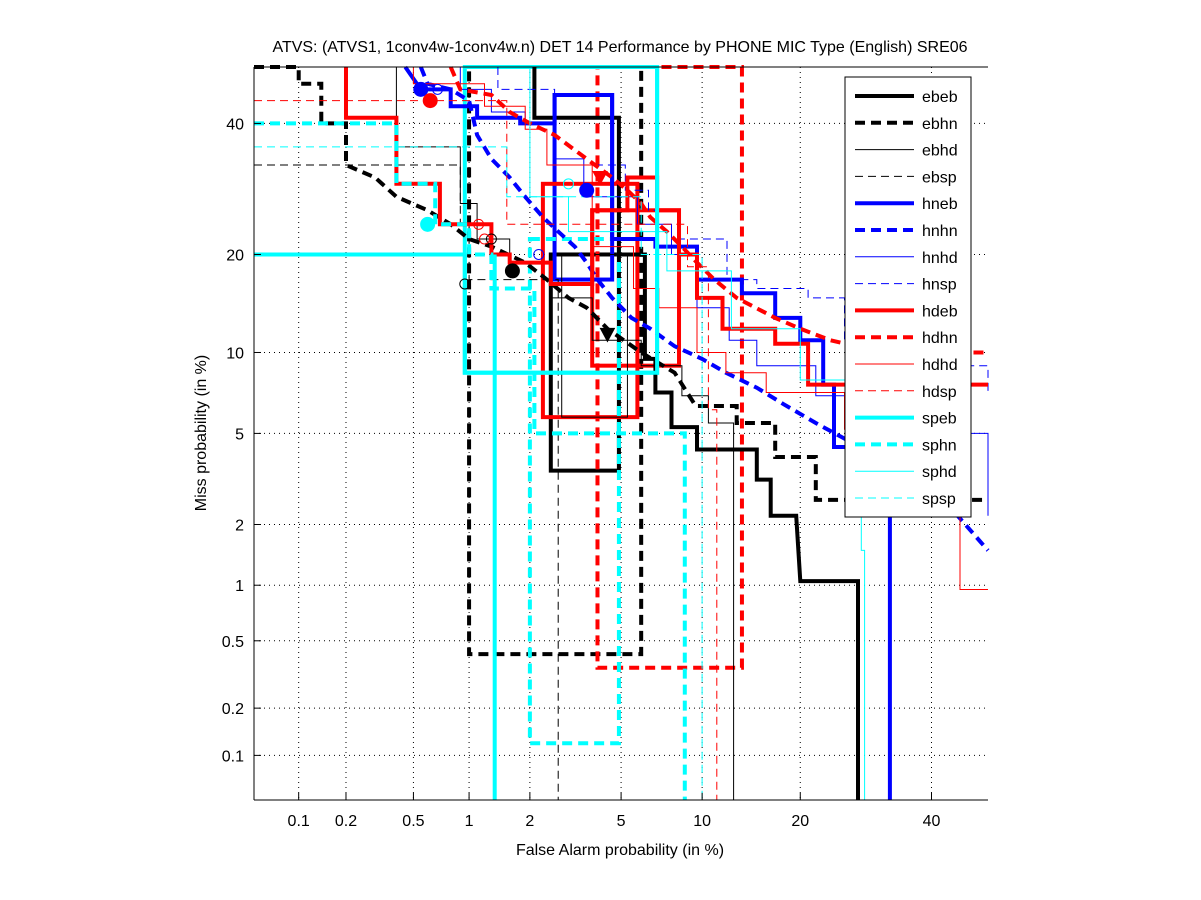  What do you see at coordinates (743, 231) in the screenshot?
I see `series-line-hnsp` at bounding box center [743, 231].